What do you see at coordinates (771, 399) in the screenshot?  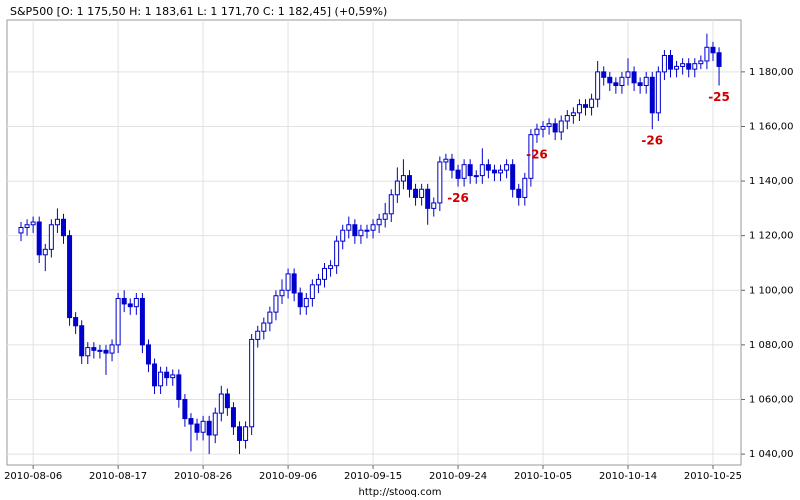 I see `y-tick-label: 1 060,00` at bounding box center [771, 399].